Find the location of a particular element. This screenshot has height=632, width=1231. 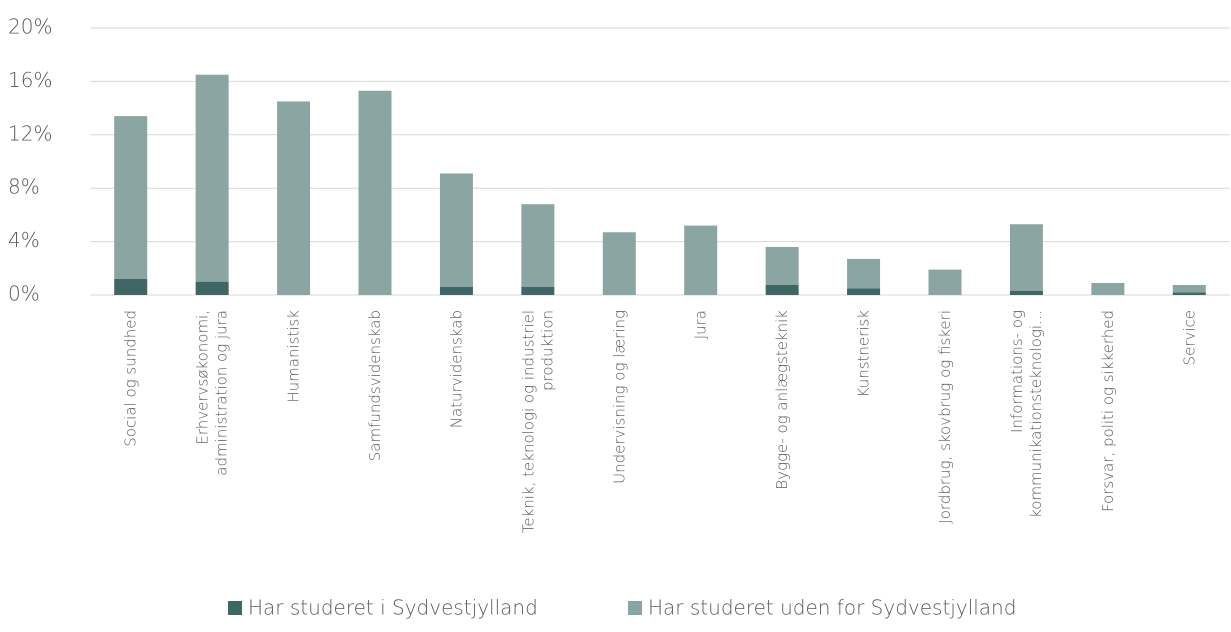

x-tick-label: Bygge- og anlægsteknik is located at coordinates (782, 400).